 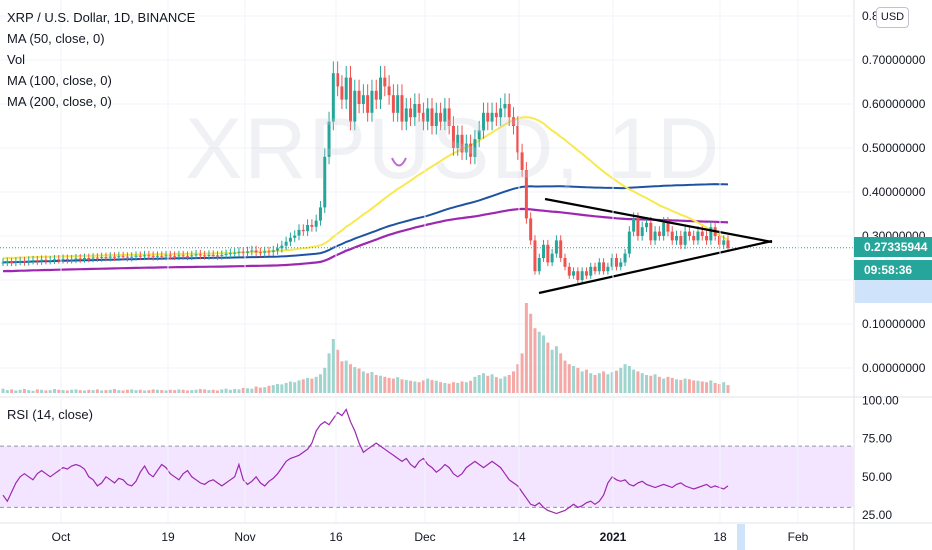 I want to click on currency-button: USD, so click(x=892, y=17).